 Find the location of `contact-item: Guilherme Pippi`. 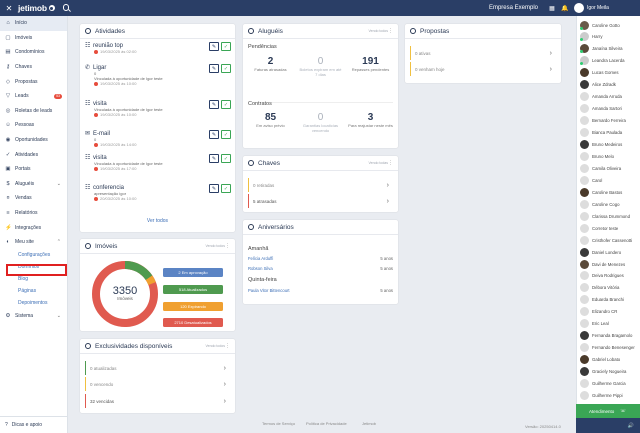

contact-item: Guilherme Pippi is located at coordinates (608, 395).